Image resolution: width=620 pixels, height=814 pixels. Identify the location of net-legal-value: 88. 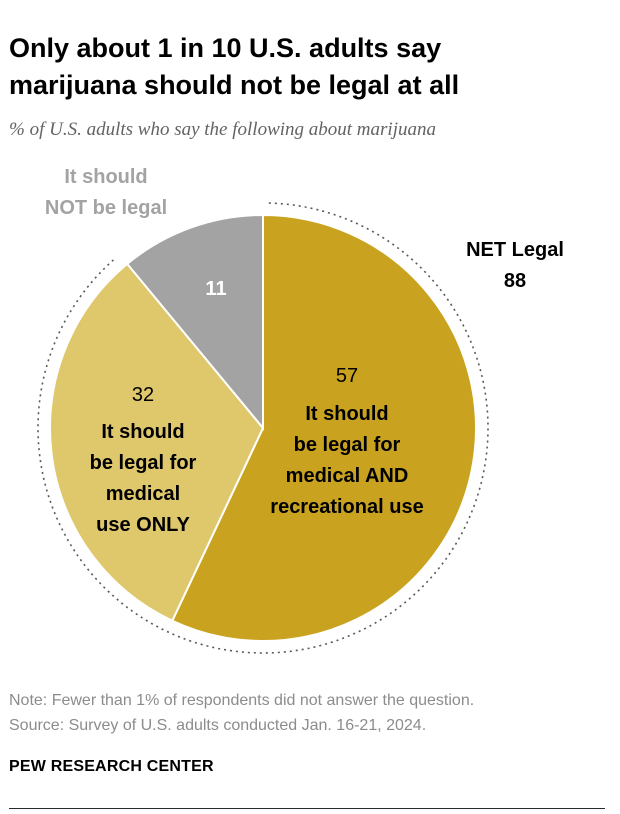
(515, 281).